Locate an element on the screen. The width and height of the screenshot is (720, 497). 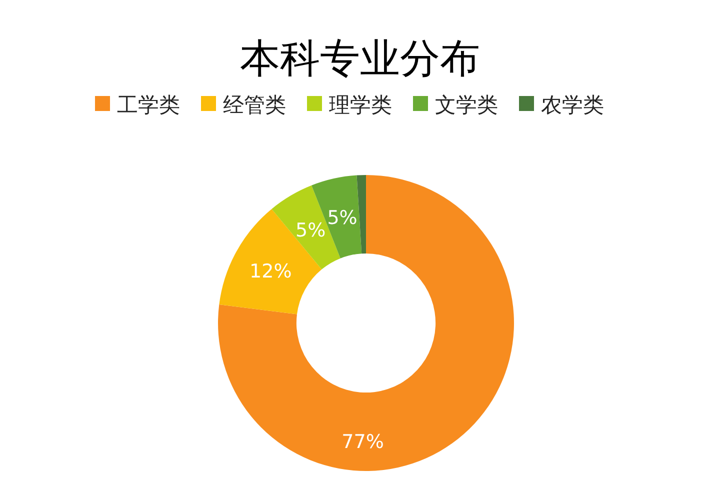
legend-label: 经管类 is located at coordinates (254, 105).